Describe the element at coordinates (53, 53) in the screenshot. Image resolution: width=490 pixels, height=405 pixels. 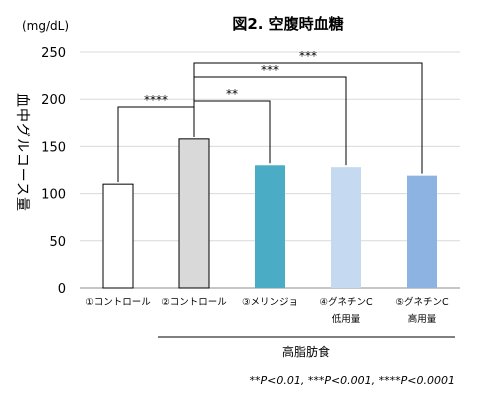
I see `y-tick-label: 250` at that location.